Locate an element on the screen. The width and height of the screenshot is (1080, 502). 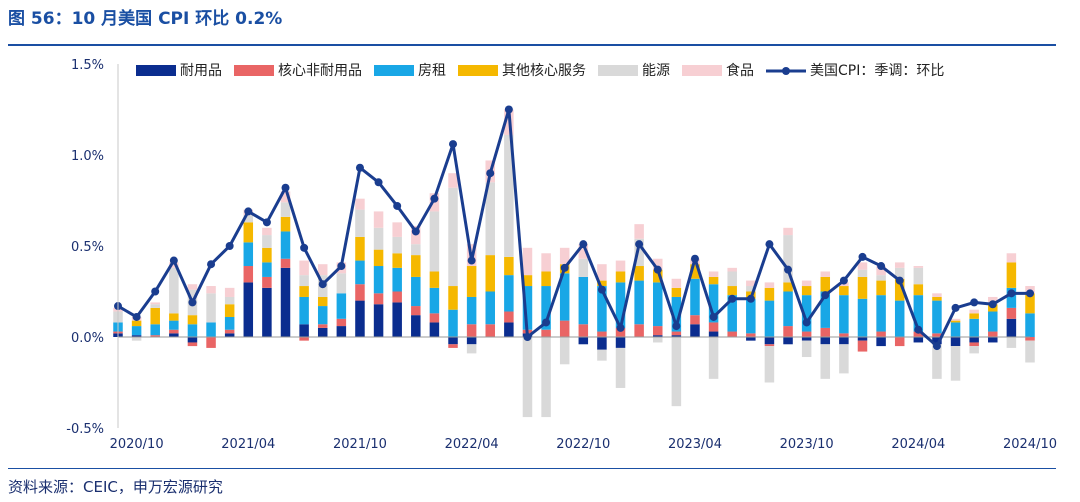
x-tick-label: 2023/04 is located at coordinates (695, 444).